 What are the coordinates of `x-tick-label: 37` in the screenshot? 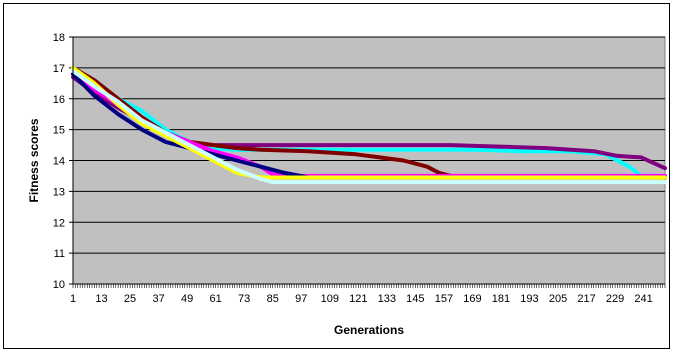 It's located at (158, 299).